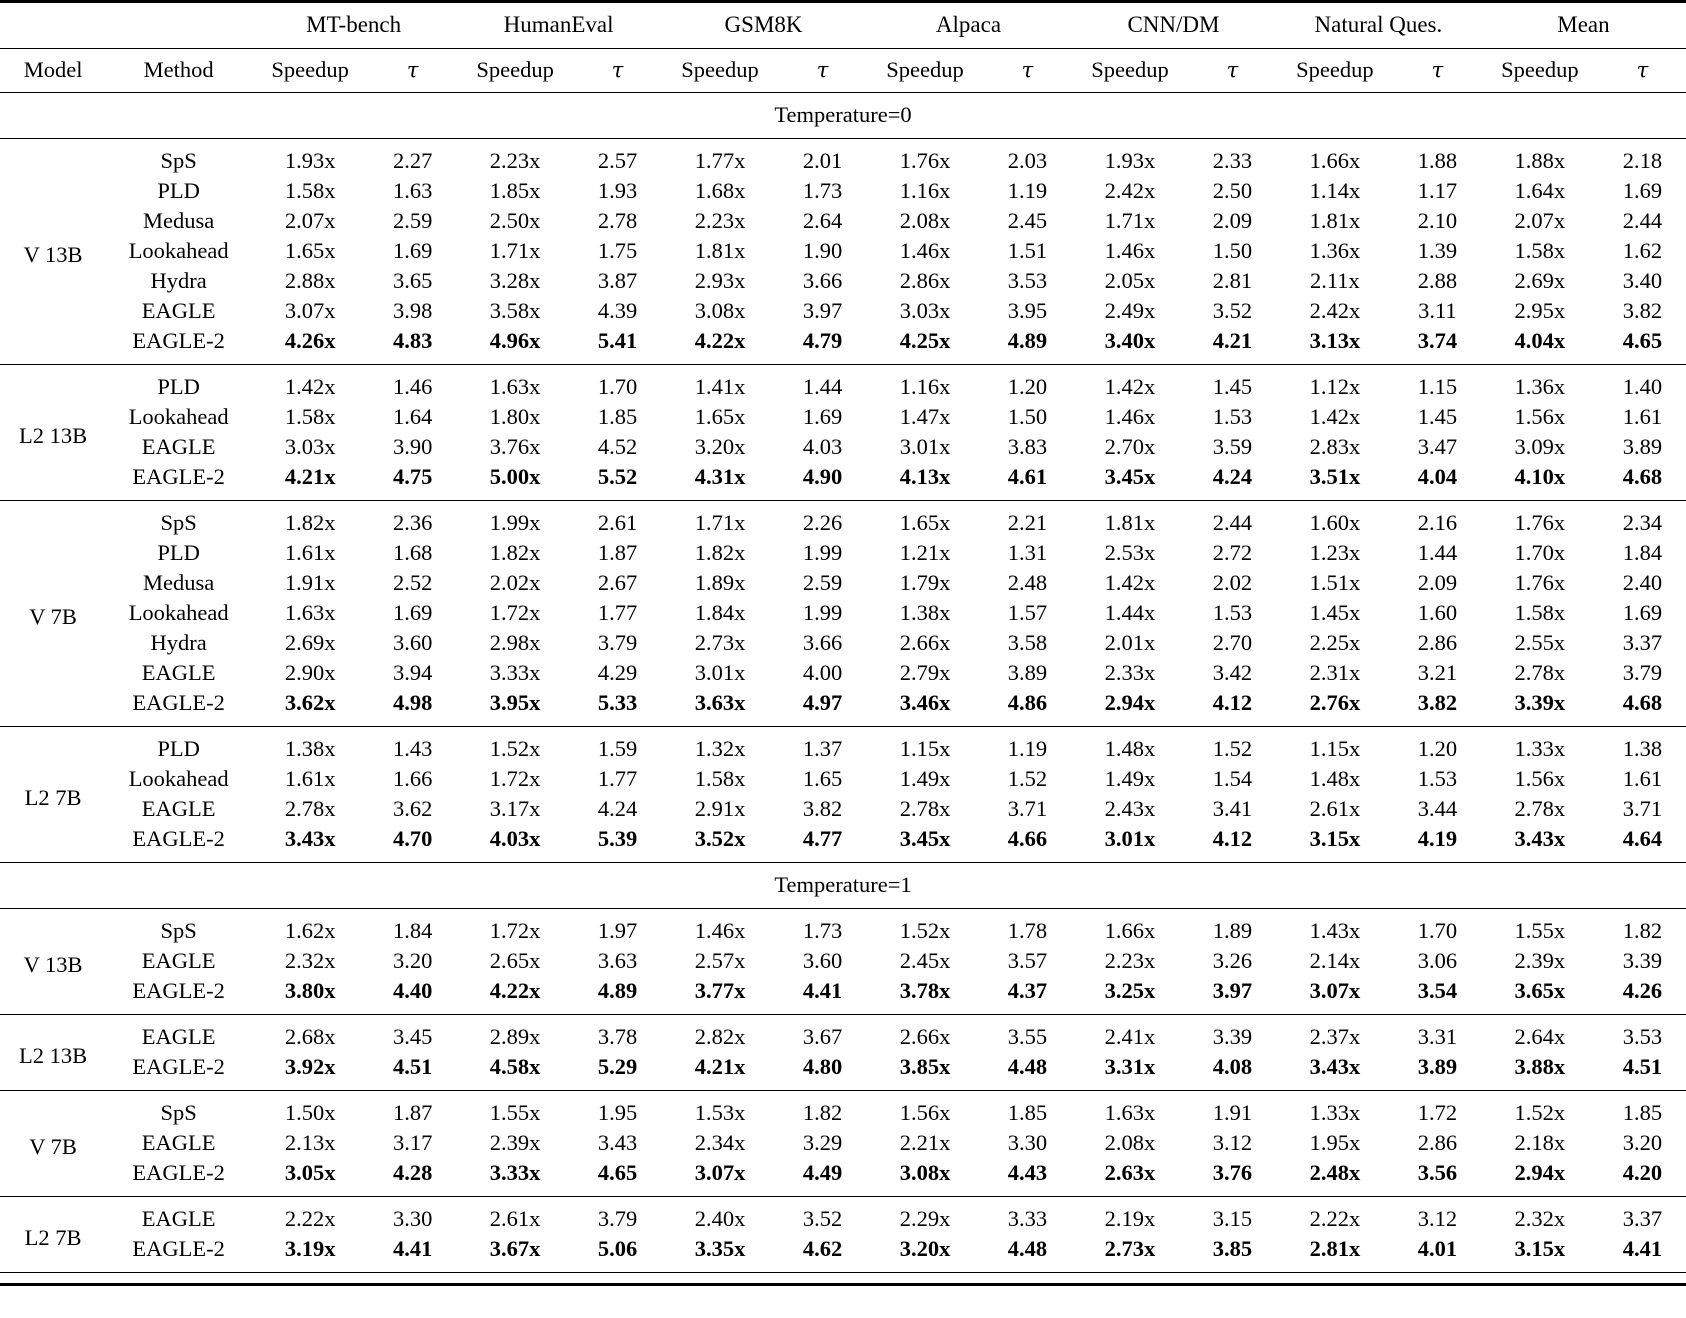 The height and width of the screenshot is (1318, 1686). Describe the element at coordinates (1130, 778) in the screenshot. I see `value-cell: 1.49x` at that location.